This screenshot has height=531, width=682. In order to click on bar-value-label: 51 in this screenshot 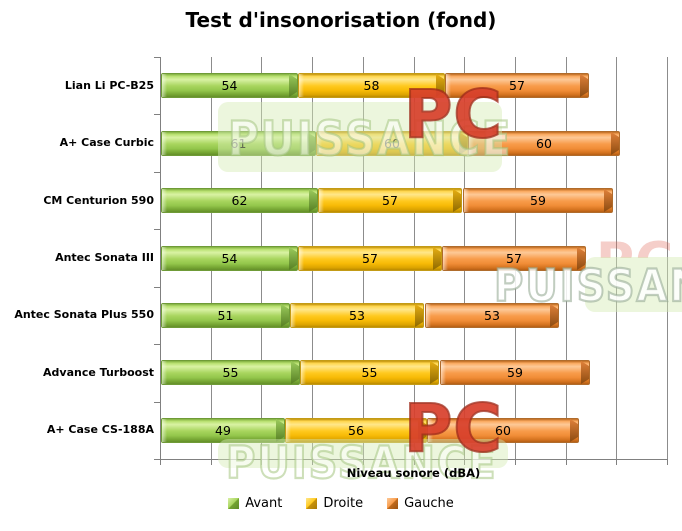, I will do `click(225, 315)`.